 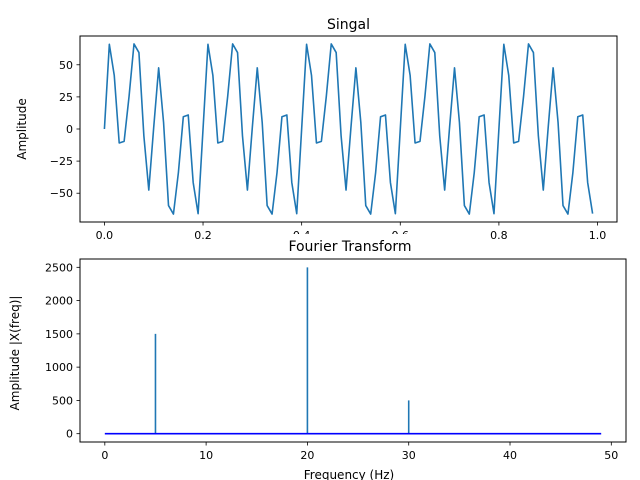 What do you see at coordinates (598, 235) in the screenshot?
I see `signal-xtick-label: 1.0` at bounding box center [598, 235].